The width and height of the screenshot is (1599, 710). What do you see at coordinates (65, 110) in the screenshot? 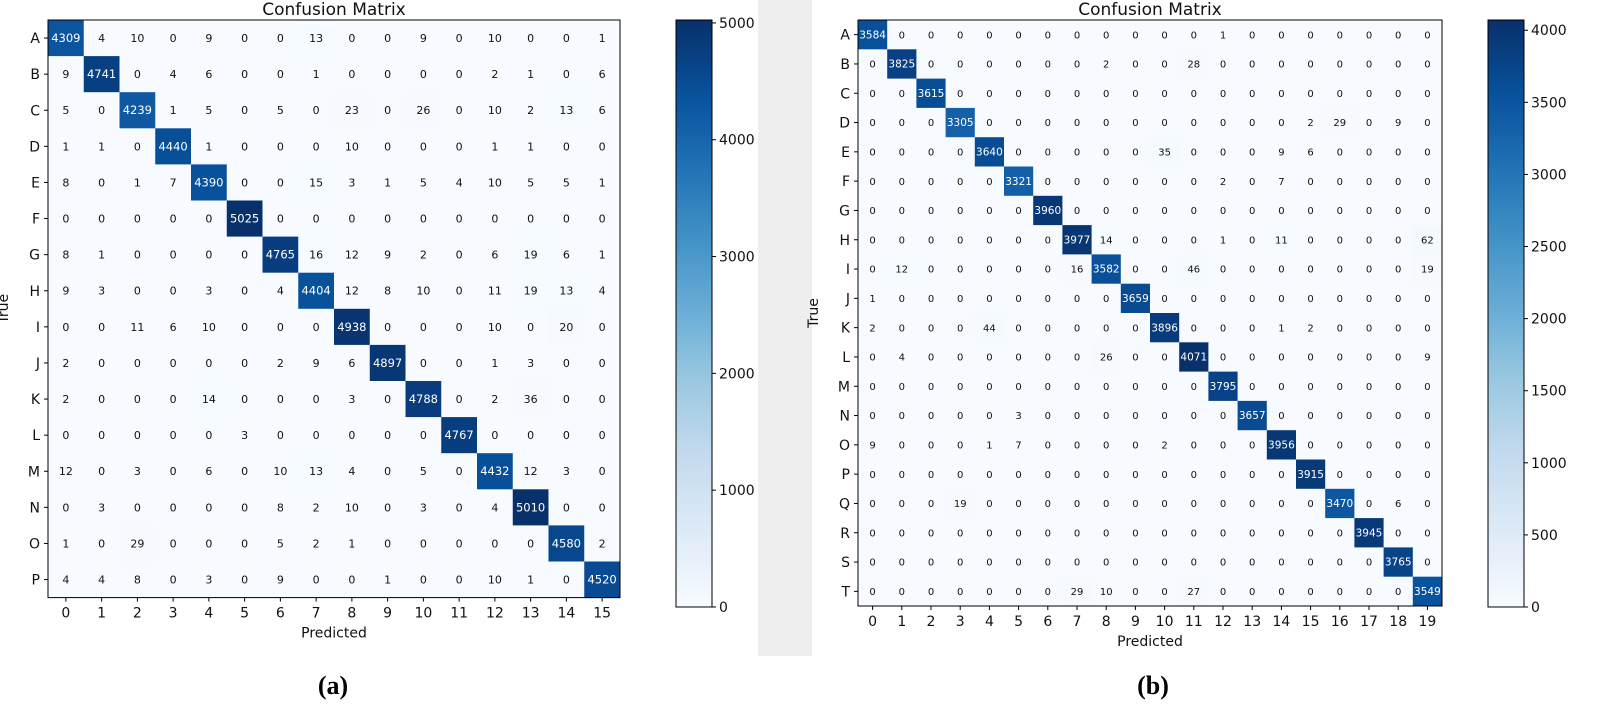
I see `cell-value-label: 5` at bounding box center [65, 110].